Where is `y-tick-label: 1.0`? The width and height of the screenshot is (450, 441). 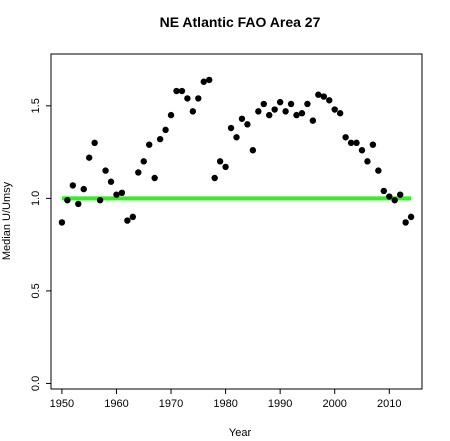
y-tick-label: 1.0 is located at coordinates (36, 198).